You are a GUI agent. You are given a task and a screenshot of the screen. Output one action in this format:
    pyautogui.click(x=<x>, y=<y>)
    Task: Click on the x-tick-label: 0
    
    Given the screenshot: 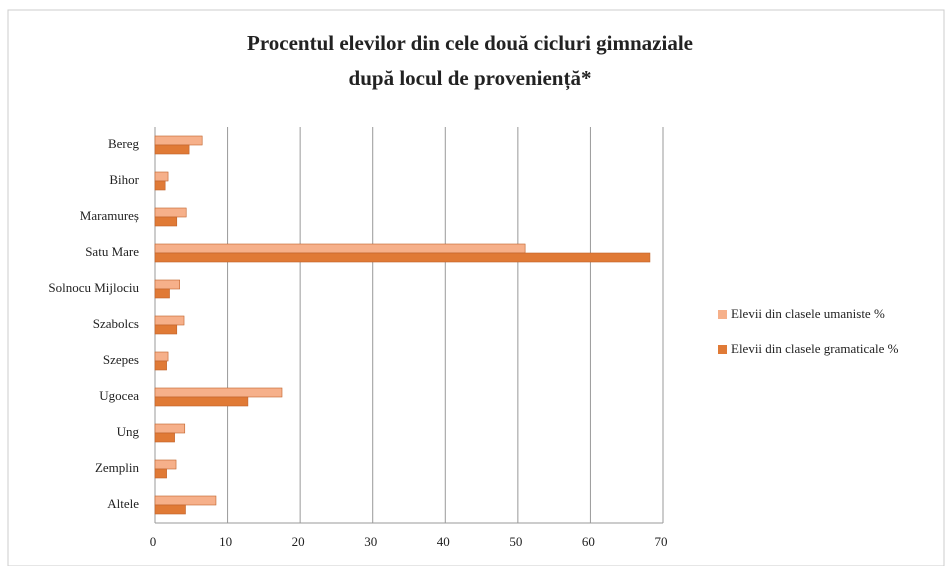 What is the action you would take?
    pyautogui.click(x=153, y=541)
    